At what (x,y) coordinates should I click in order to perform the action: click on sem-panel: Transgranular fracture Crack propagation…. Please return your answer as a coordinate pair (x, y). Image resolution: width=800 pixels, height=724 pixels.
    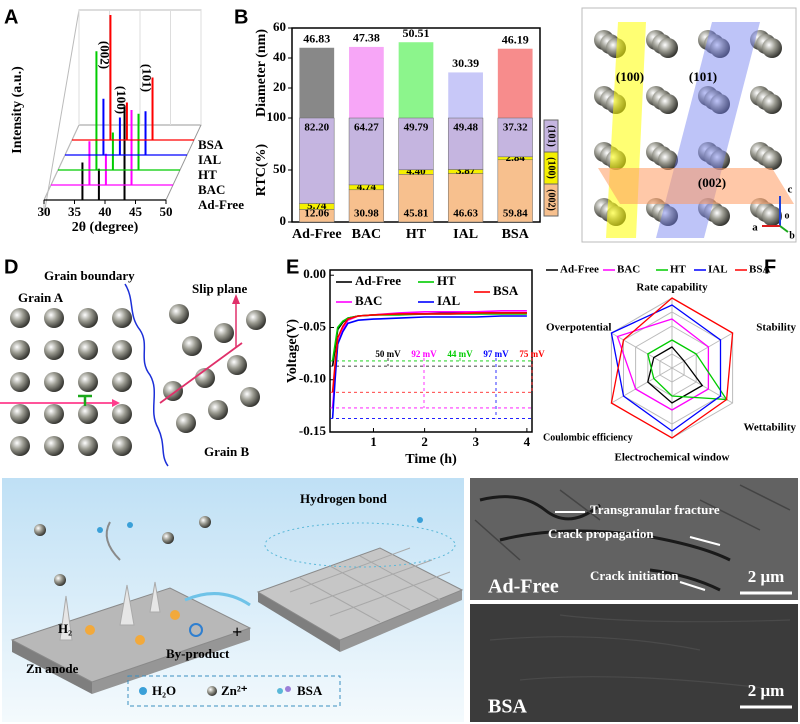
    Looking at the image, I should click on (634, 600).